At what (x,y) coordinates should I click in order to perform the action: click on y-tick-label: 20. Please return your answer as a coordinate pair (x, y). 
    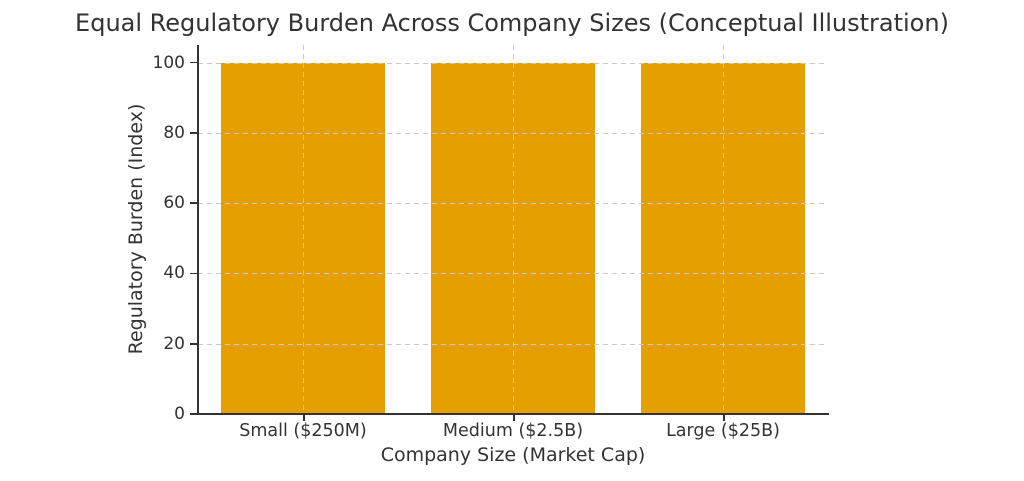
    Looking at the image, I should click on (174, 343).